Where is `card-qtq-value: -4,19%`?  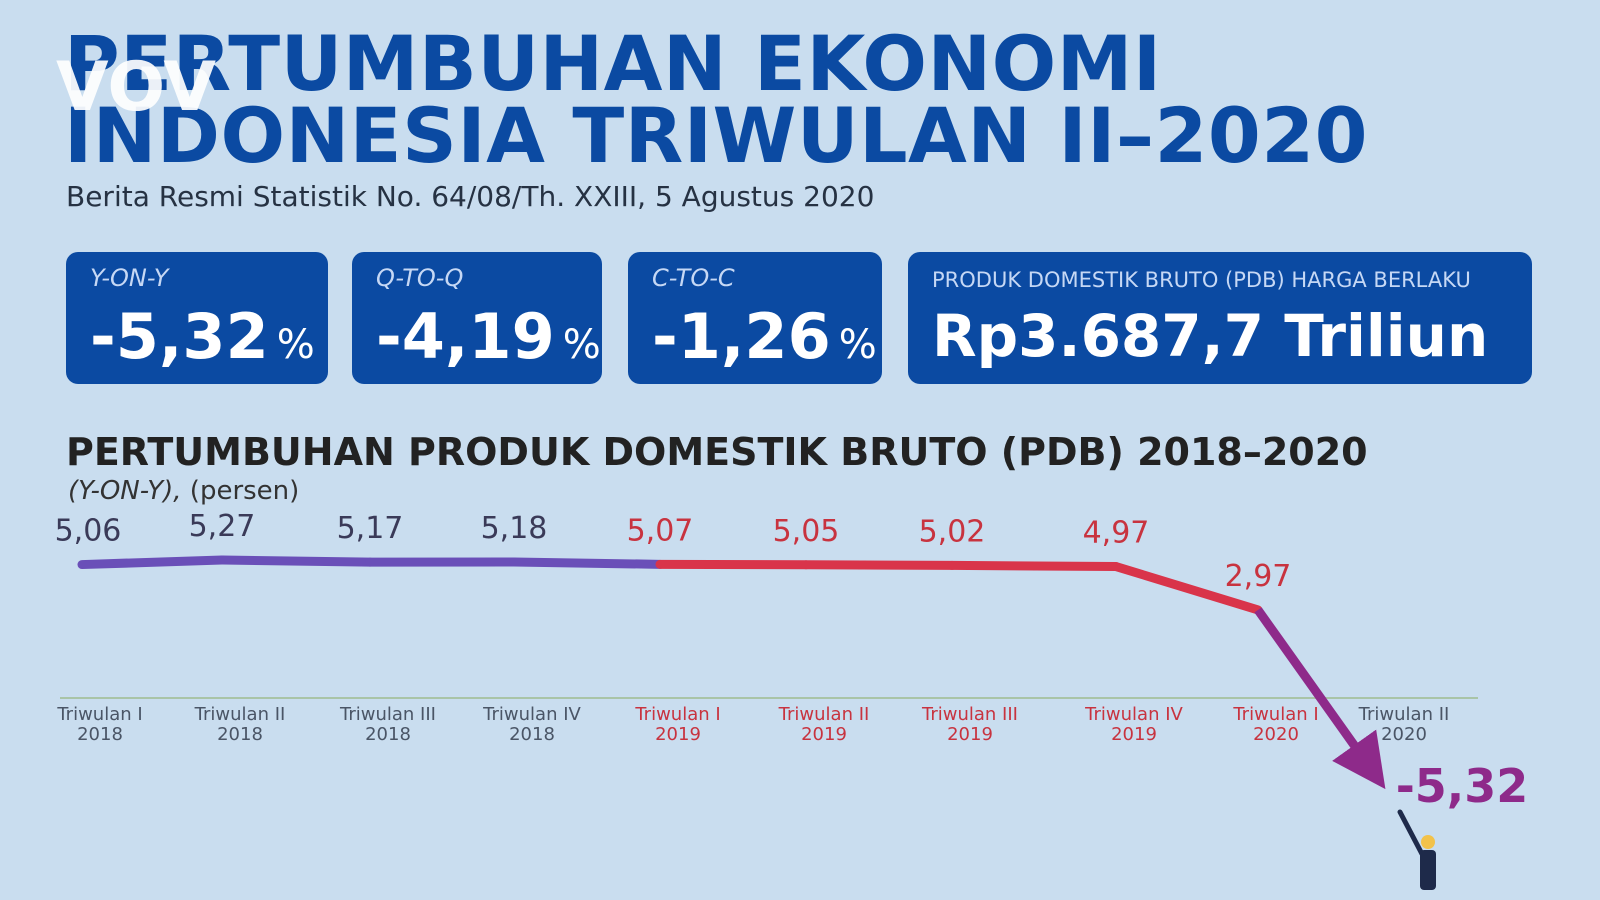 card-qtq-value: -4,19% is located at coordinates (488, 336).